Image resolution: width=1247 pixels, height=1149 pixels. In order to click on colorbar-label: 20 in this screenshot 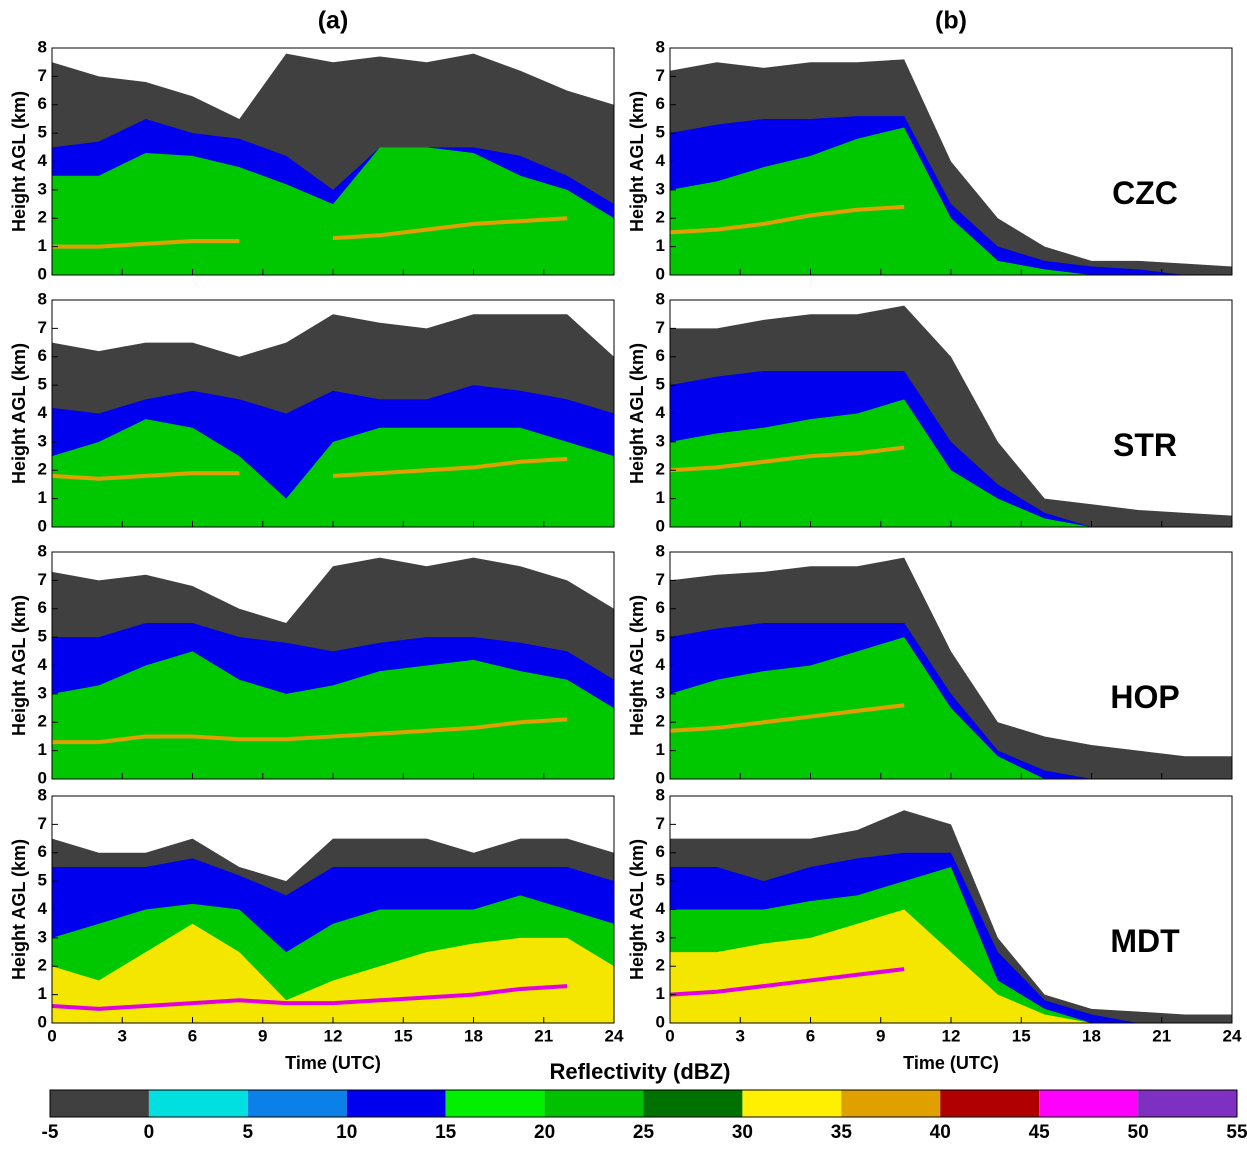, I will do `click(544, 1132)`.